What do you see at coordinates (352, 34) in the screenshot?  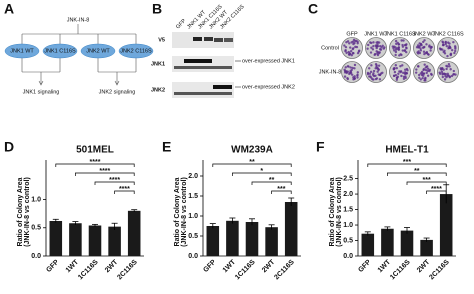 I see `column-label: GFP` at bounding box center [352, 34].